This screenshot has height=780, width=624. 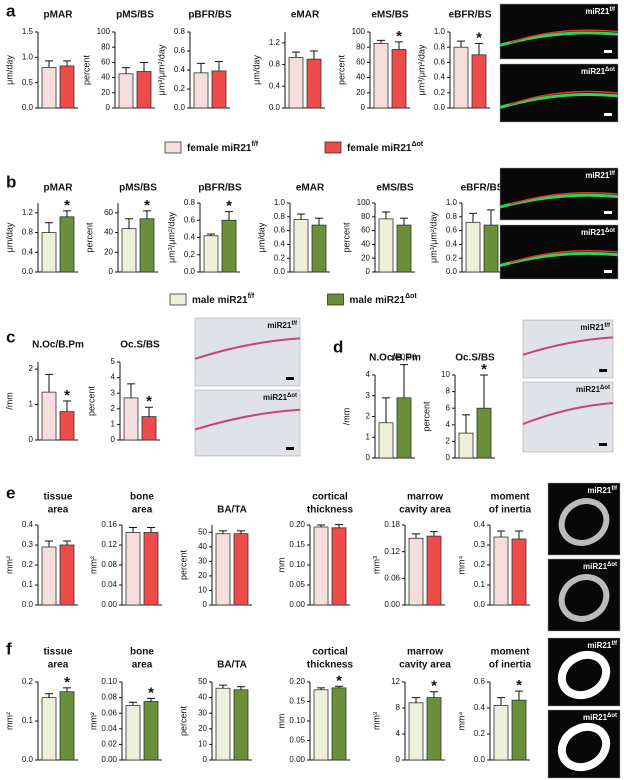 I want to click on y-tick-label: 8, so click(x=448, y=391).